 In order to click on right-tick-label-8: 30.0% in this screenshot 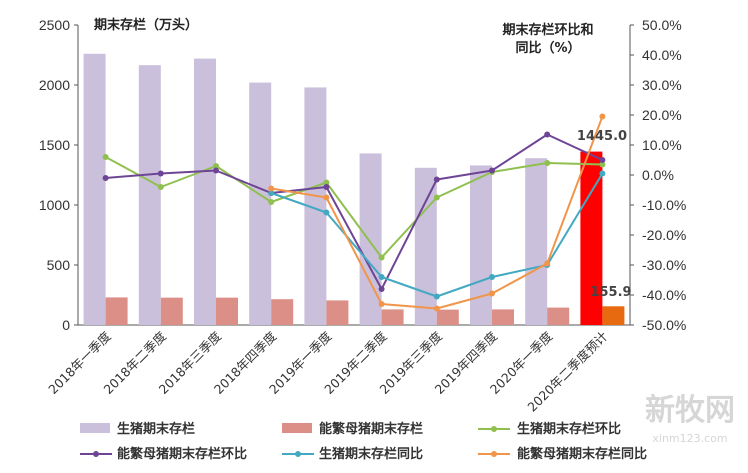, I will do `click(662, 85)`.